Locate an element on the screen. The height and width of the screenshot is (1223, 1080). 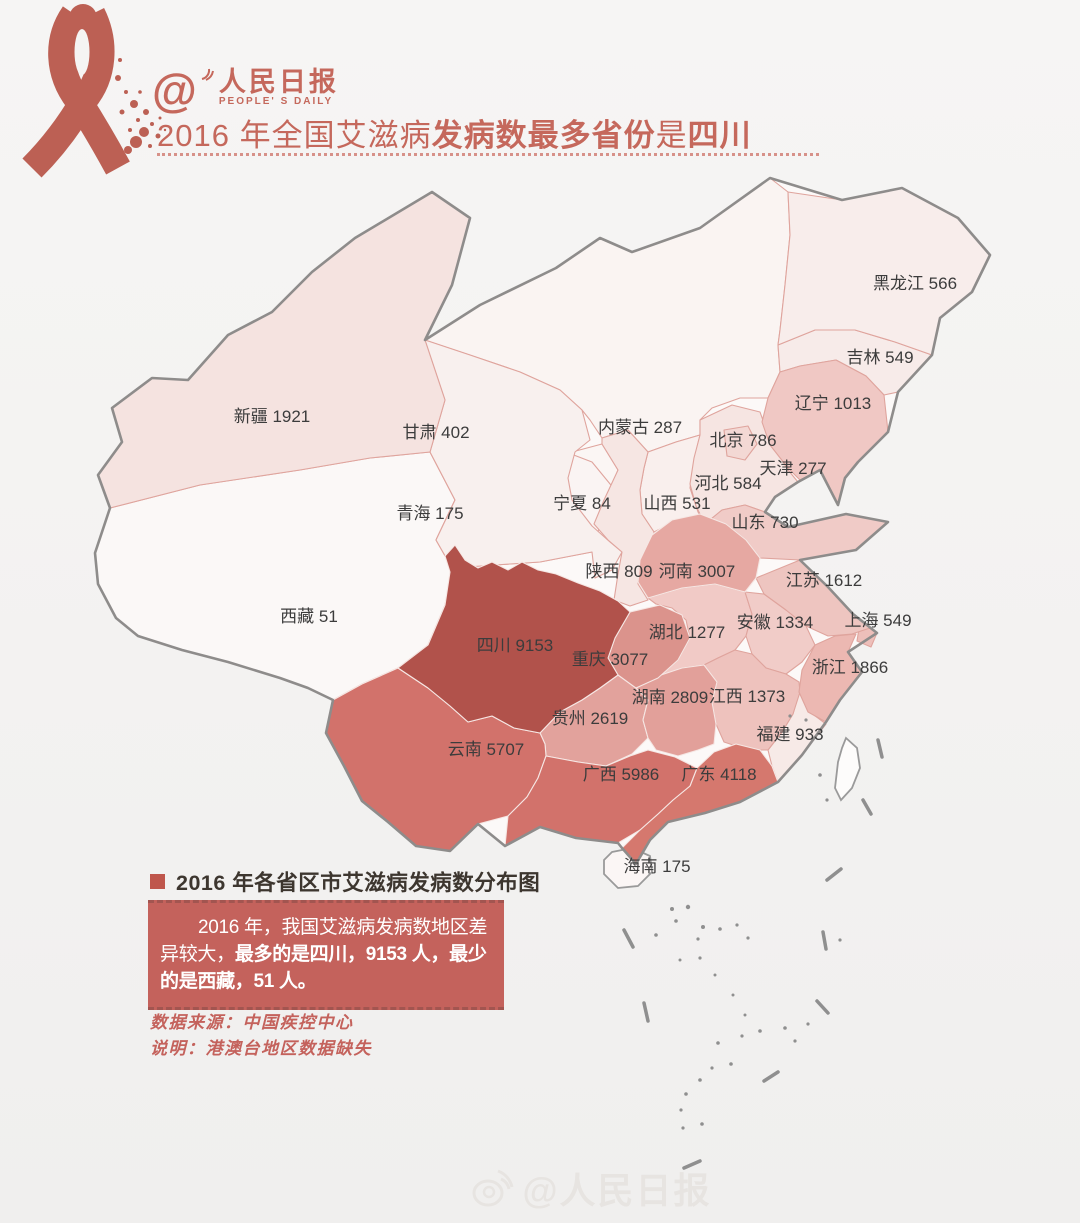
province-label-jiangxi: 江西 1373 is located at coordinates (747, 696).